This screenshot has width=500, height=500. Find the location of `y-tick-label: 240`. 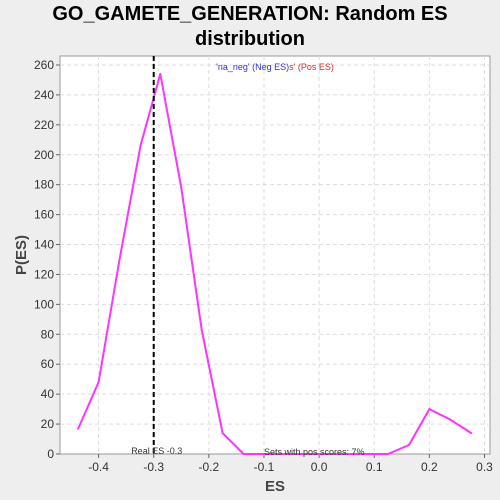

y-tick-label: 240 is located at coordinates (44, 95).